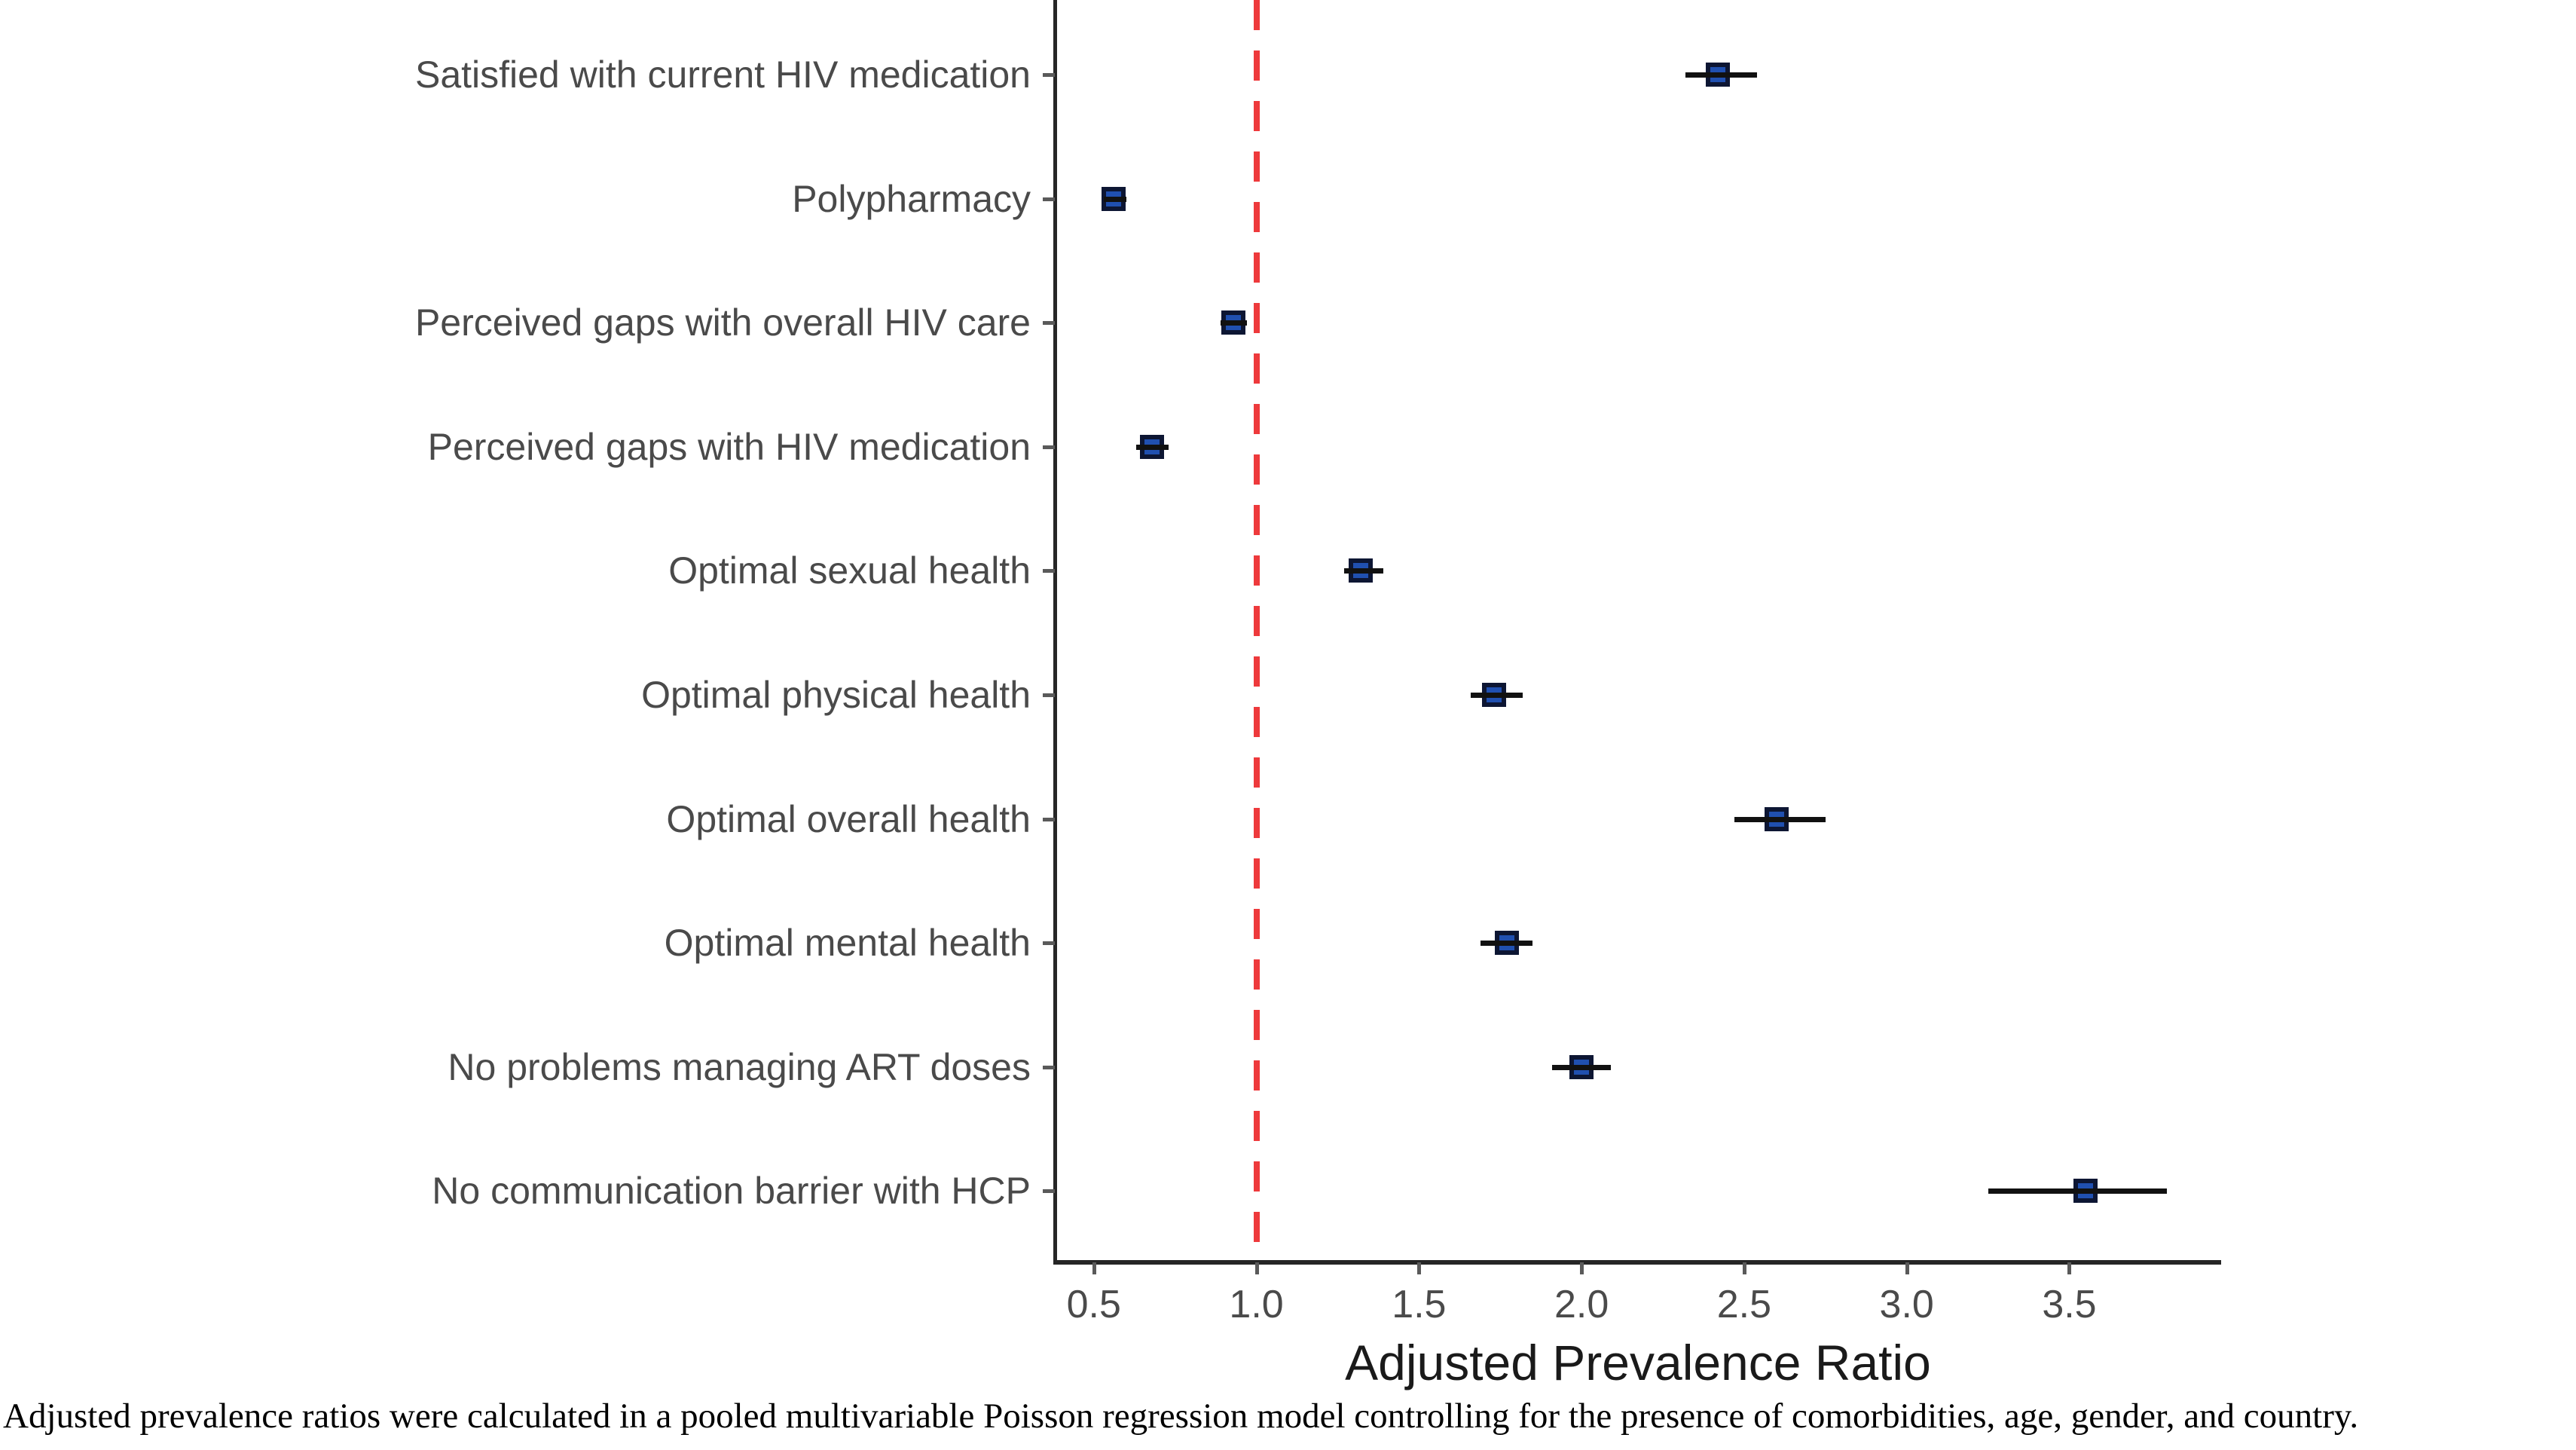  I want to click on y-axis-label: No communication barrier with HCP, so click(731, 1192).